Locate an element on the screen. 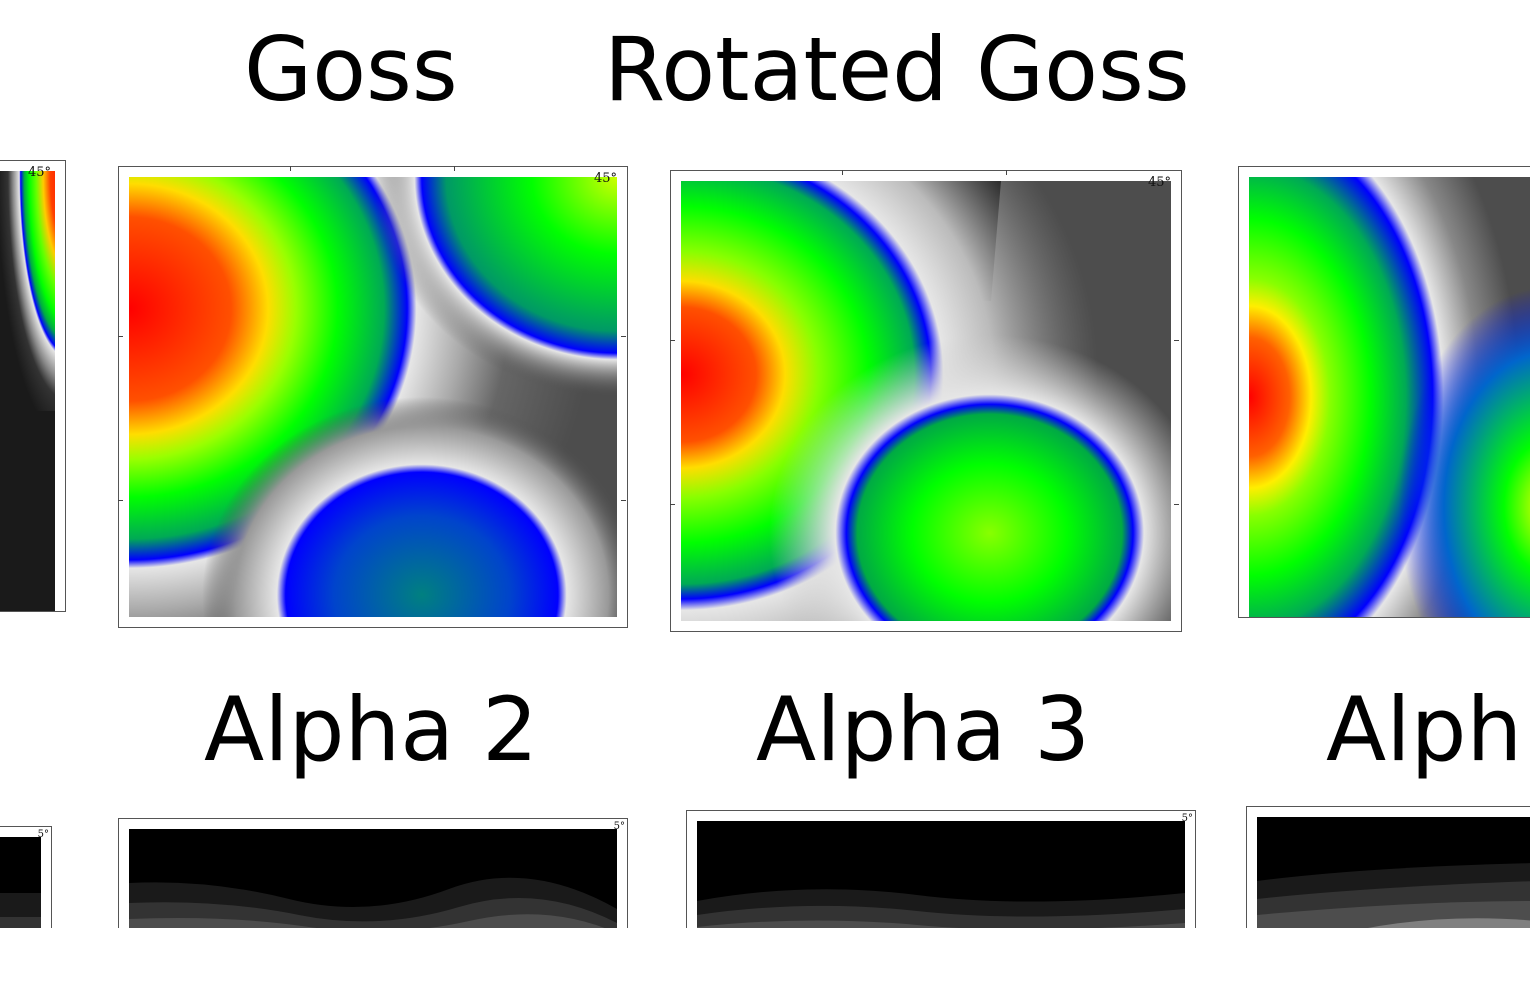 Image resolution: width=1530 pixels, height=990 pixels. heatmap-goss-svg is located at coordinates (373, 397).